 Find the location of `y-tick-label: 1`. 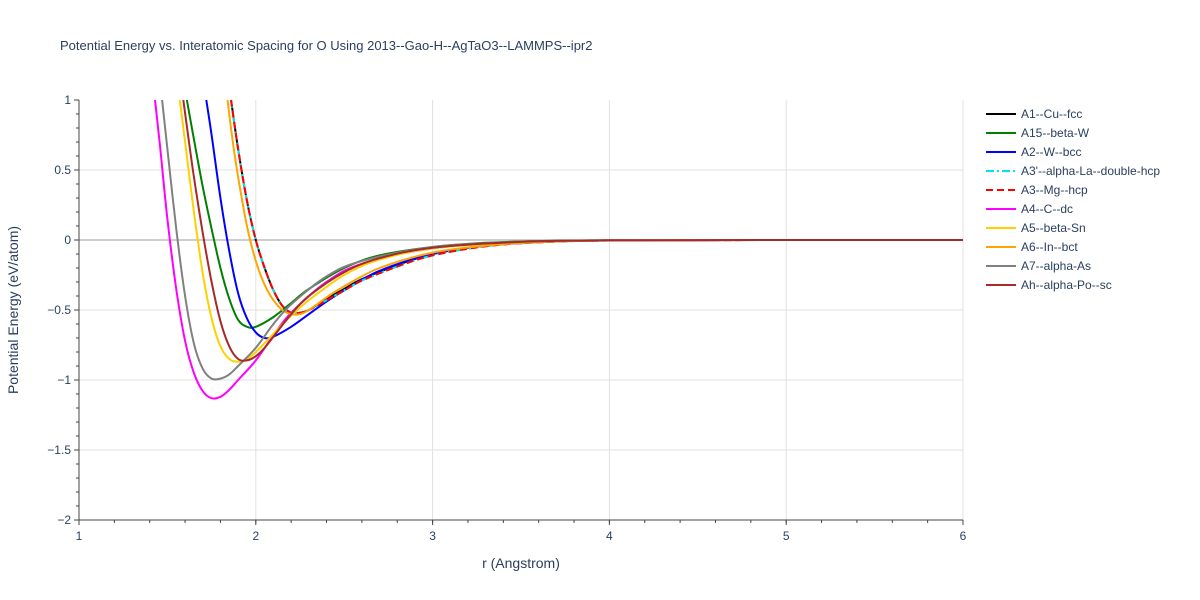

y-tick-label: 1 is located at coordinates (67, 100).